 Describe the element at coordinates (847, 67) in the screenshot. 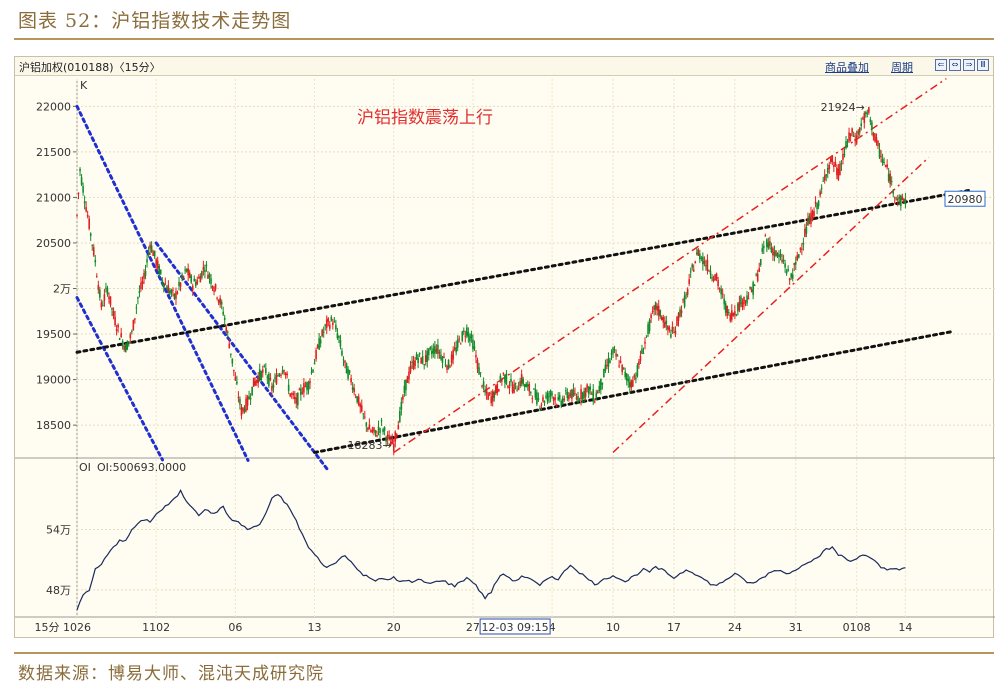

I see `overlay-link: 商品叠加` at that location.